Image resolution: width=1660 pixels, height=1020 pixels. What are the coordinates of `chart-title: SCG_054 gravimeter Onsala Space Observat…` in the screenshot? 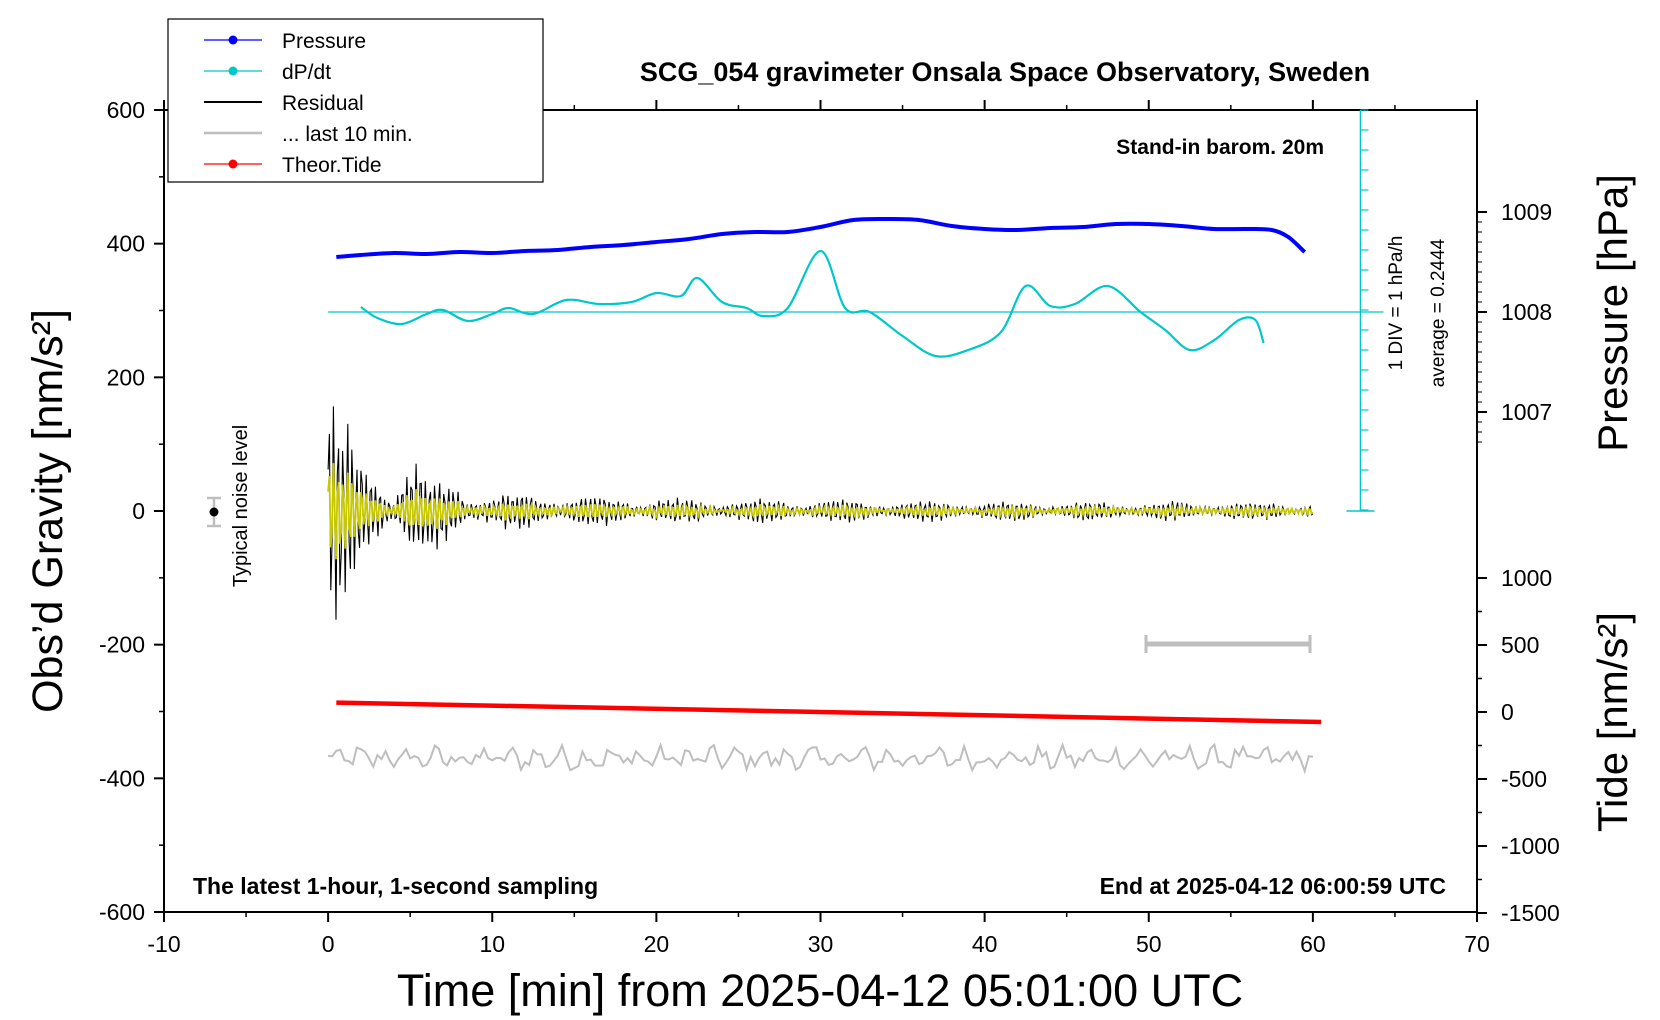 It's located at (1005, 72).